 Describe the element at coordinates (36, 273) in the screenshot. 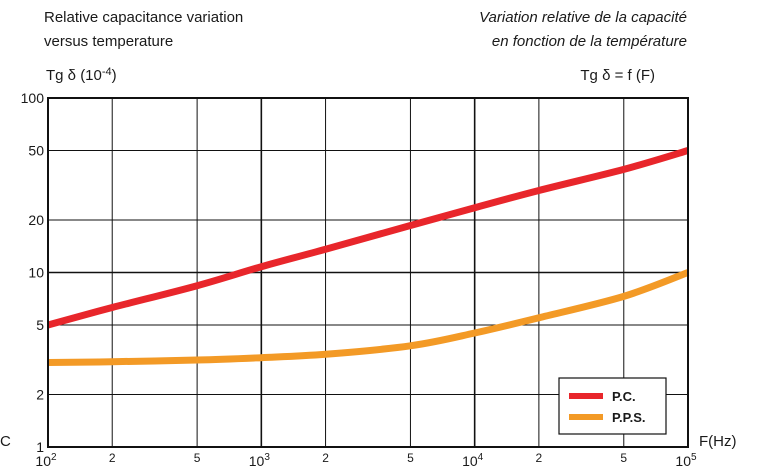

I see `y-tick-label: 10` at that location.